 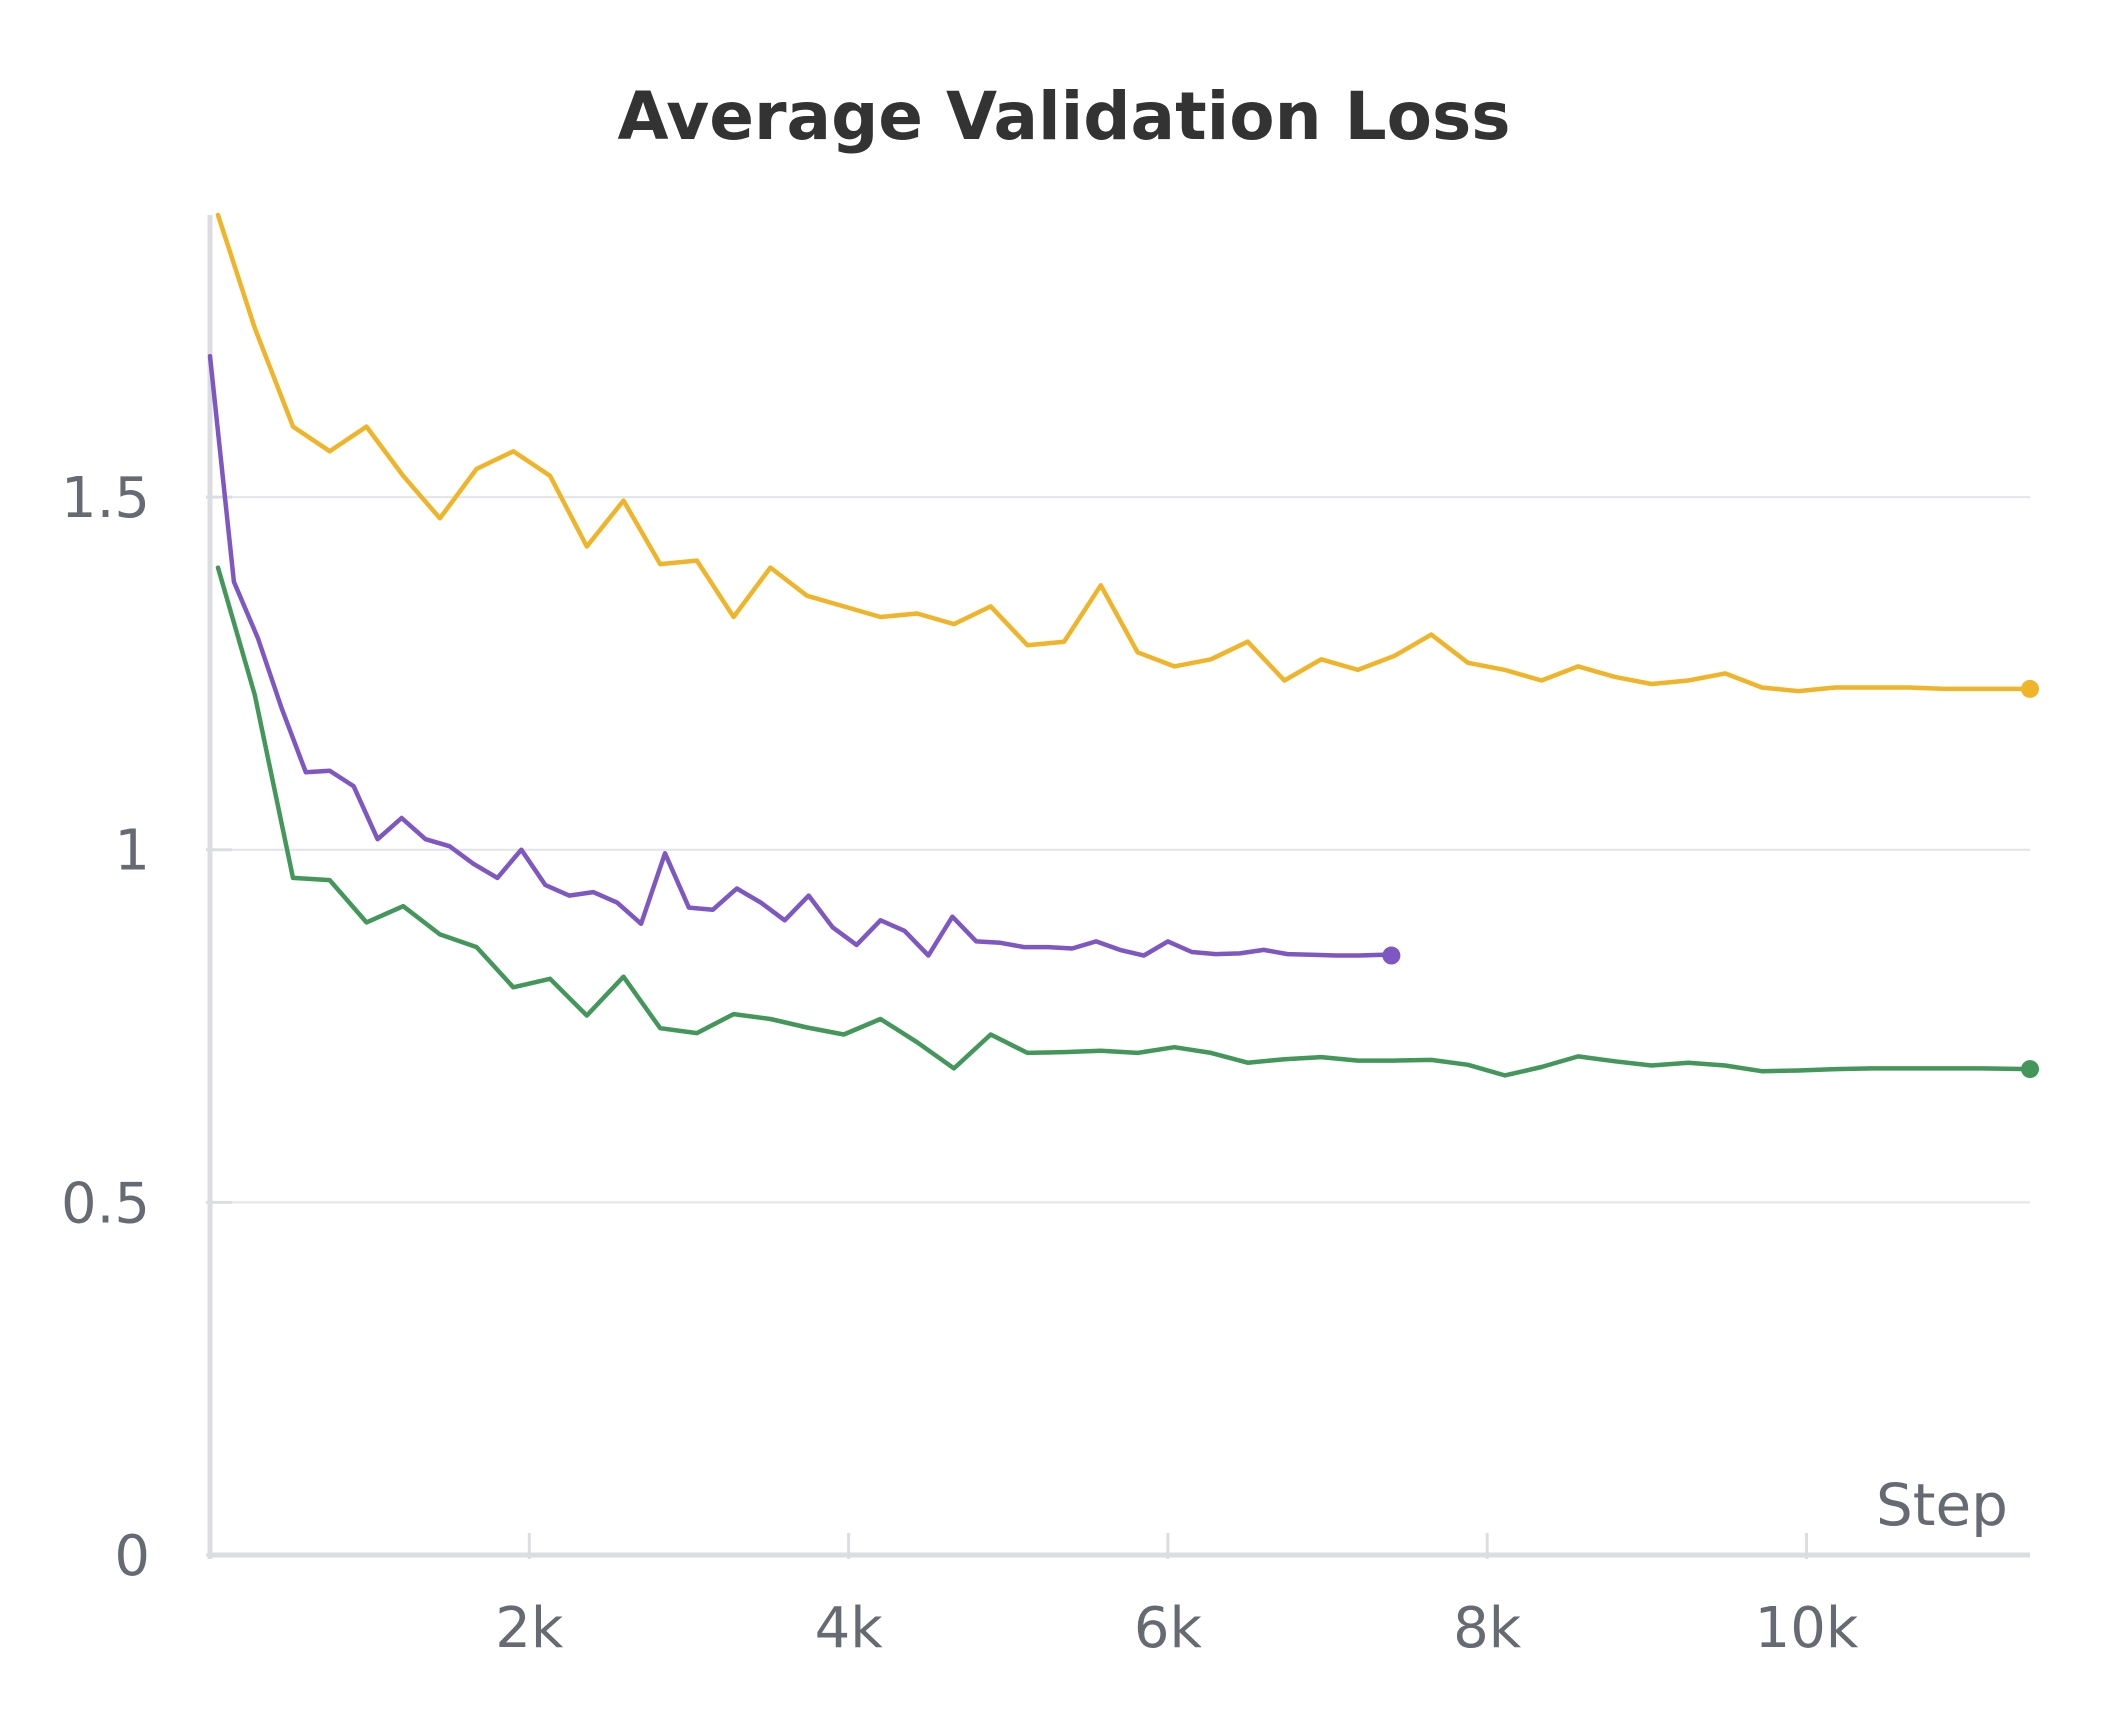 What do you see at coordinates (1168, 1628) in the screenshot?
I see `x-tick-label: 6k` at bounding box center [1168, 1628].